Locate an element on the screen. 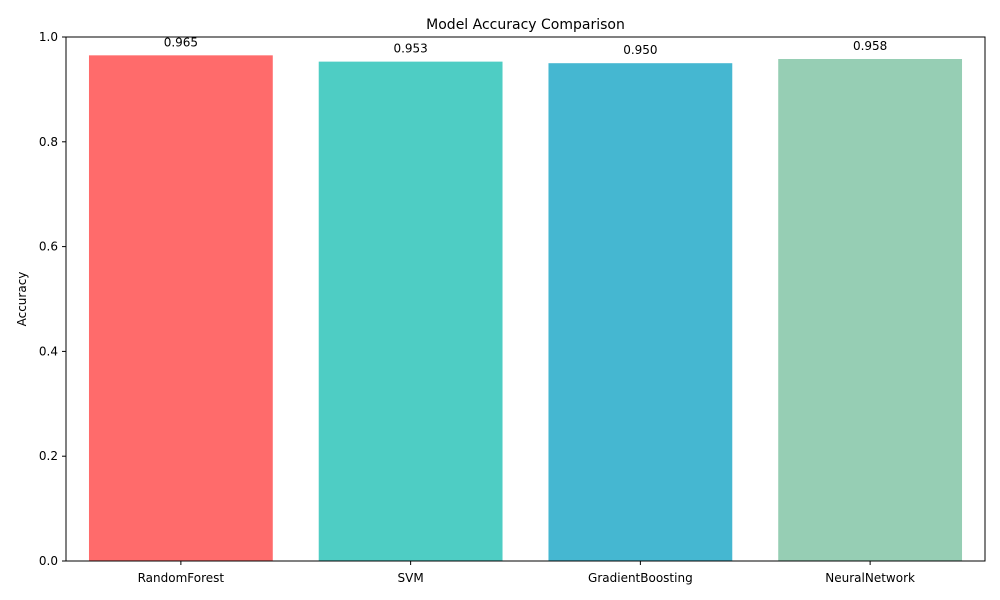  x-tick-label: SVM is located at coordinates (411, 578).